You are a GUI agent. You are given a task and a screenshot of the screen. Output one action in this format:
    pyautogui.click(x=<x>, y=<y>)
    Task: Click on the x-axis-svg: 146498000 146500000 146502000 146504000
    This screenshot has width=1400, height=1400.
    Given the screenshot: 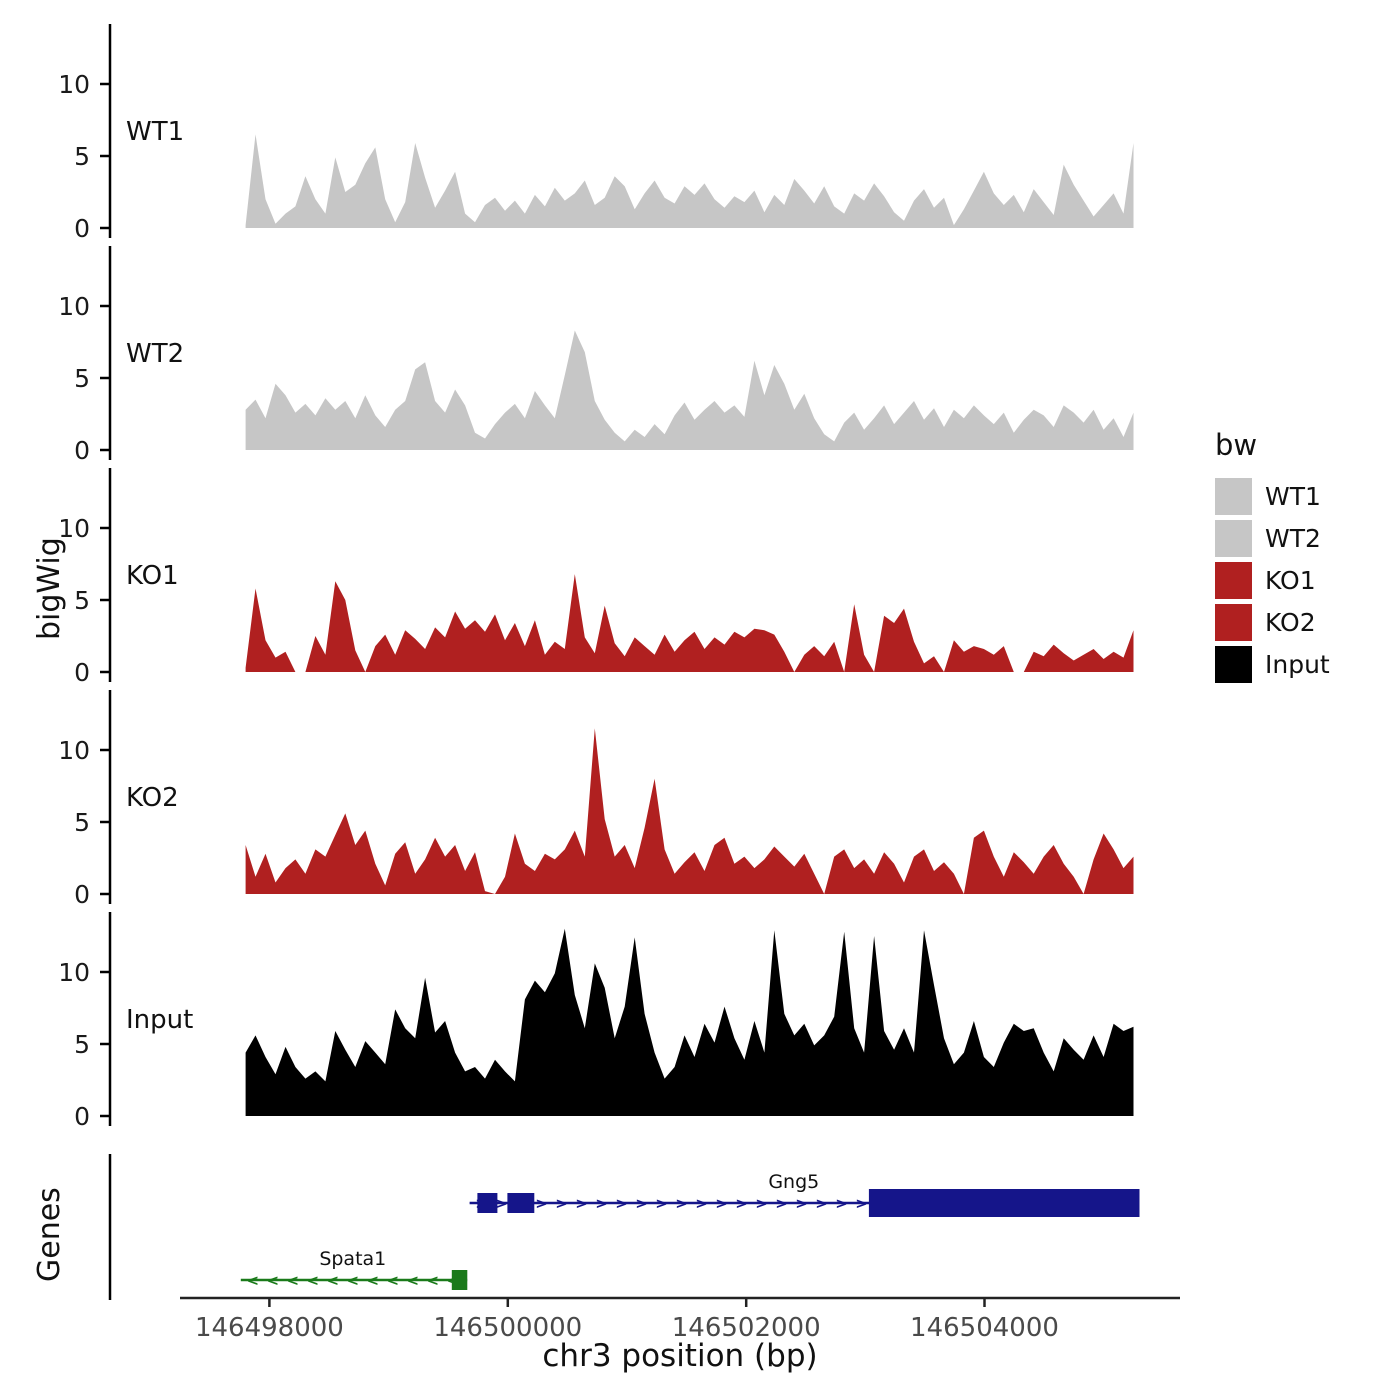 What is the action you would take?
    pyautogui.click(x=680, y=1319)
    